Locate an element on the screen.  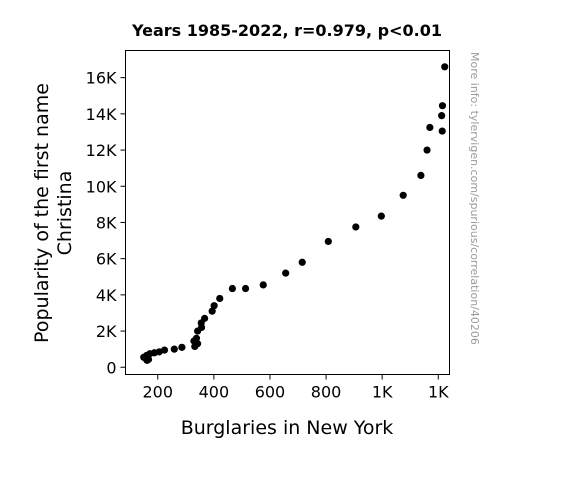
y-tick-label: 12K is located at coordinates (101, 150).